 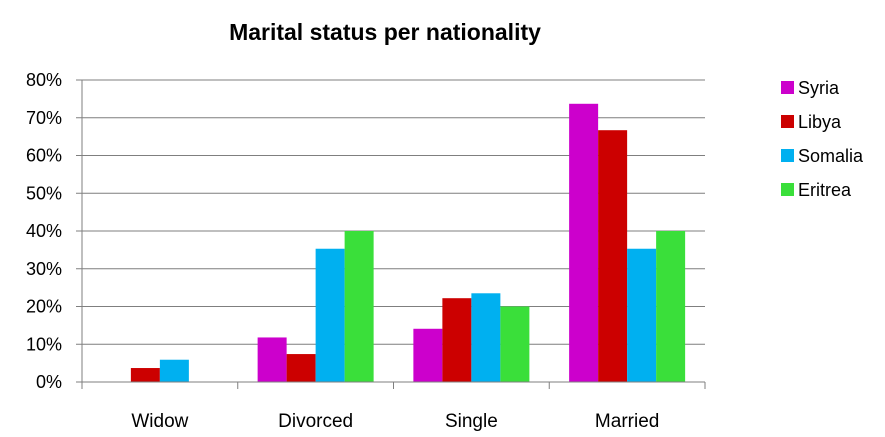 What do you see at coordinates (44, 307) in the screenshot?
I see `y-tick-label: 20%` at bounding box center [44, 307].